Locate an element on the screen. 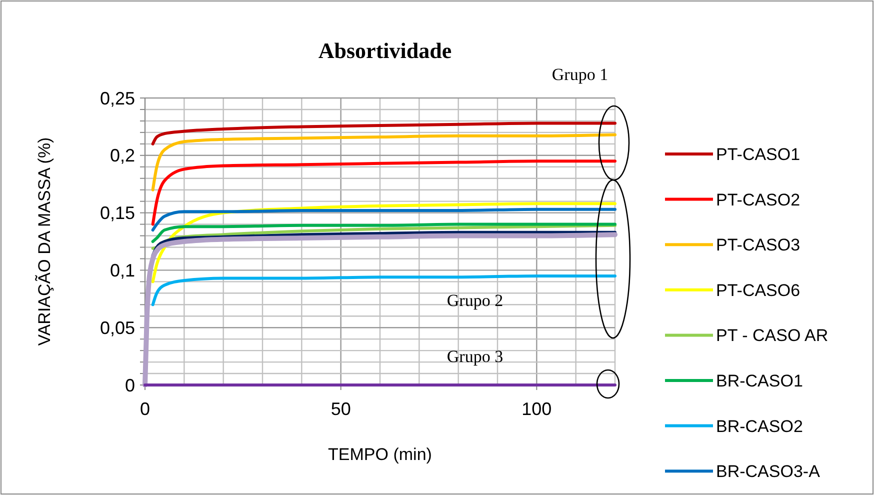 This screenshot has height=495, width=874. annotation: Grupo 2 is located at coordinates (475, 300).